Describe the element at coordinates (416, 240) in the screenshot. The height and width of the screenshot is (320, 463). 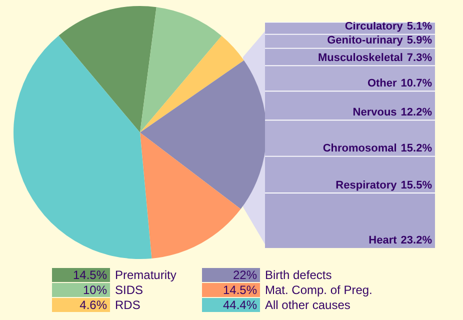
I see `data-label: 23.2%` at that location.